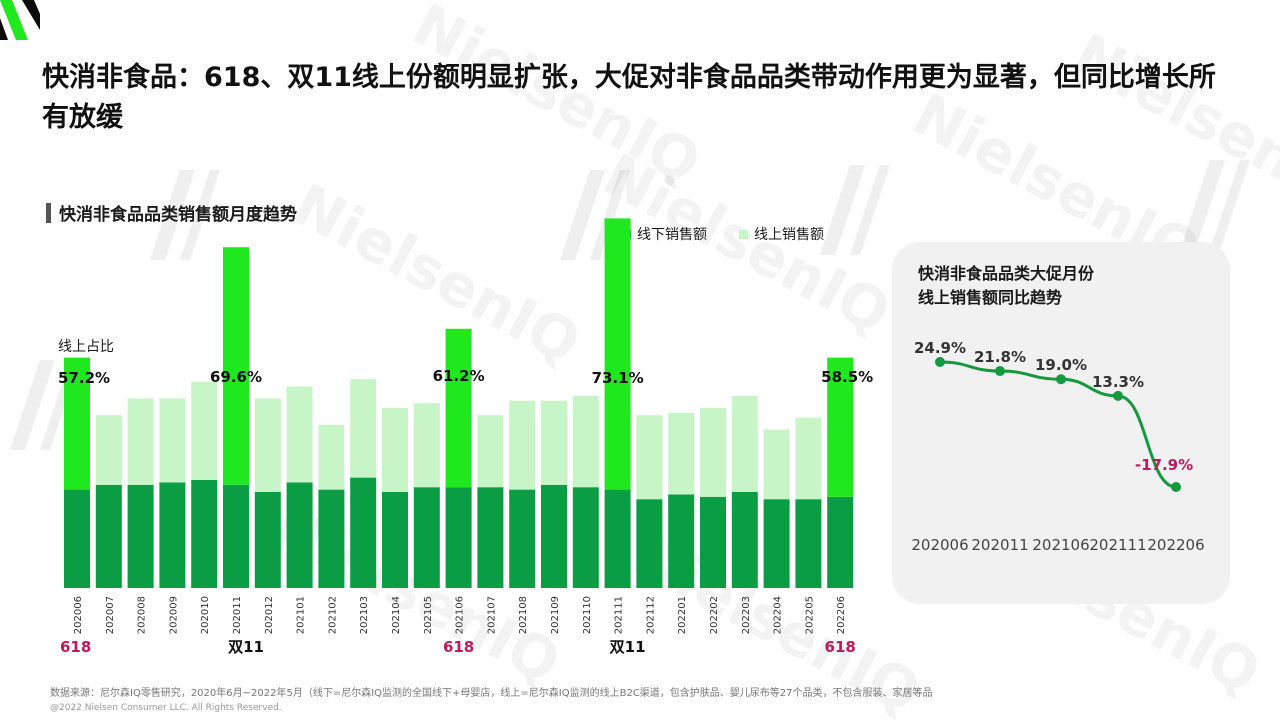 This screenshot has width=1280, height=720. I want to click on yoy-line, so click(1058, 424).